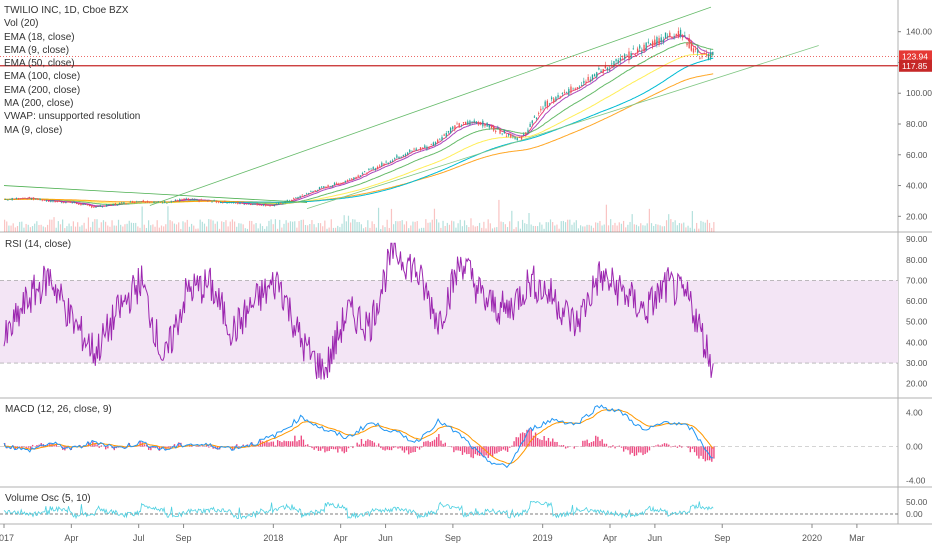 The image size is (932, 550). Describe the element at coordinates (39, 64) in the screenshot. I see `legend-item-ema50: EMA (50, close)` at that location.